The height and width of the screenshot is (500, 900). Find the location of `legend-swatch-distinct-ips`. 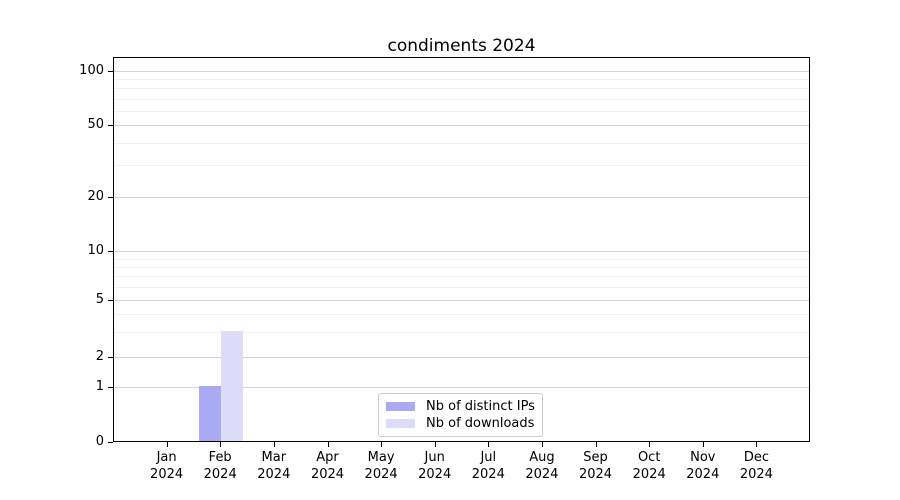

legend-swatch-distinct-ips is located at coordinates (400, 406).